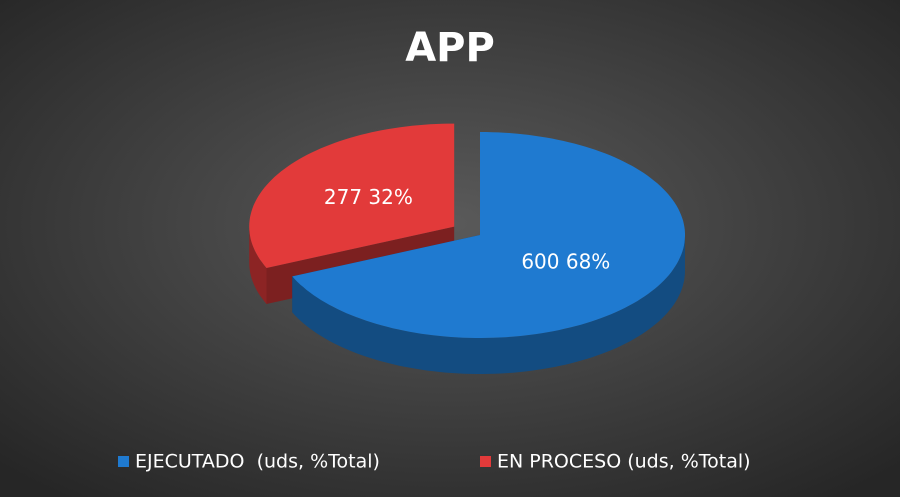  What do you see at coordinates (450, 48) in the screenshot?
I see `chart-title: APP` at bounding box center [450, 48].